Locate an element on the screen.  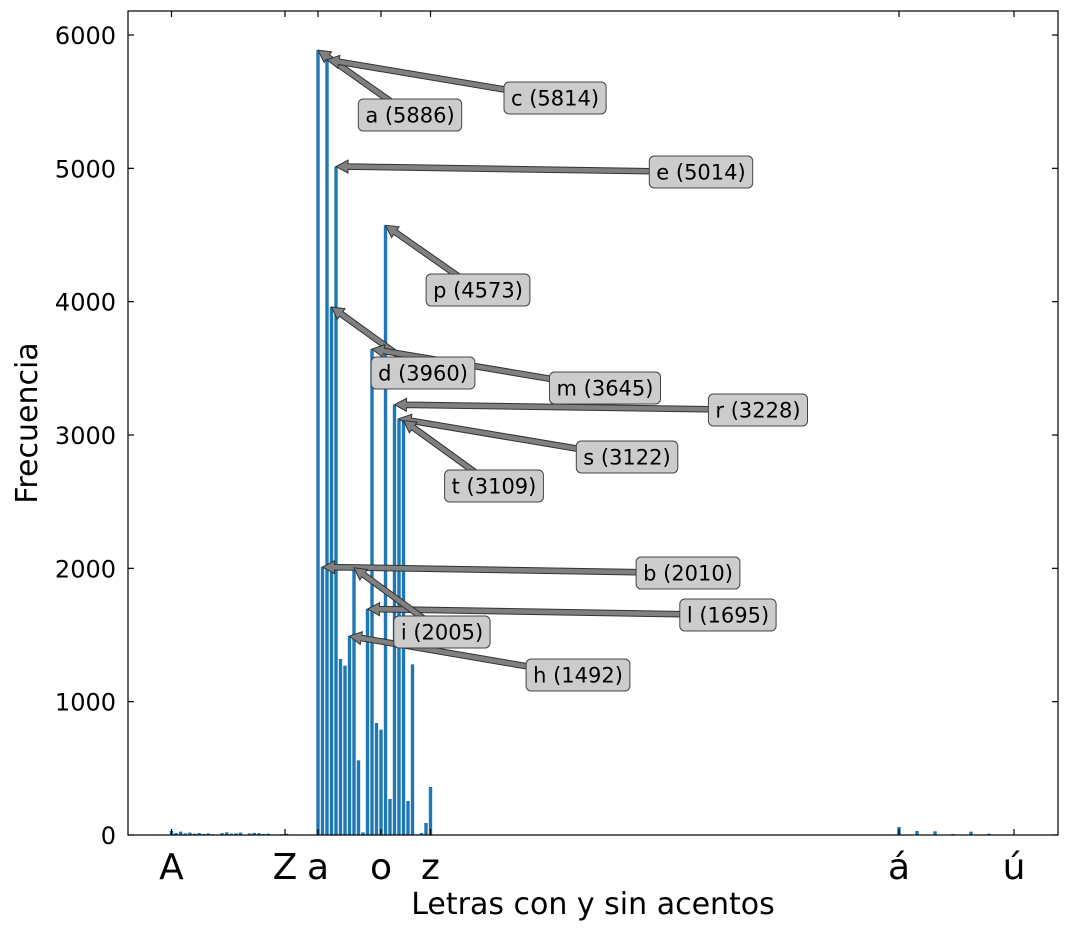
annotation-label: r (3228) is located at coordinates (757, 411).